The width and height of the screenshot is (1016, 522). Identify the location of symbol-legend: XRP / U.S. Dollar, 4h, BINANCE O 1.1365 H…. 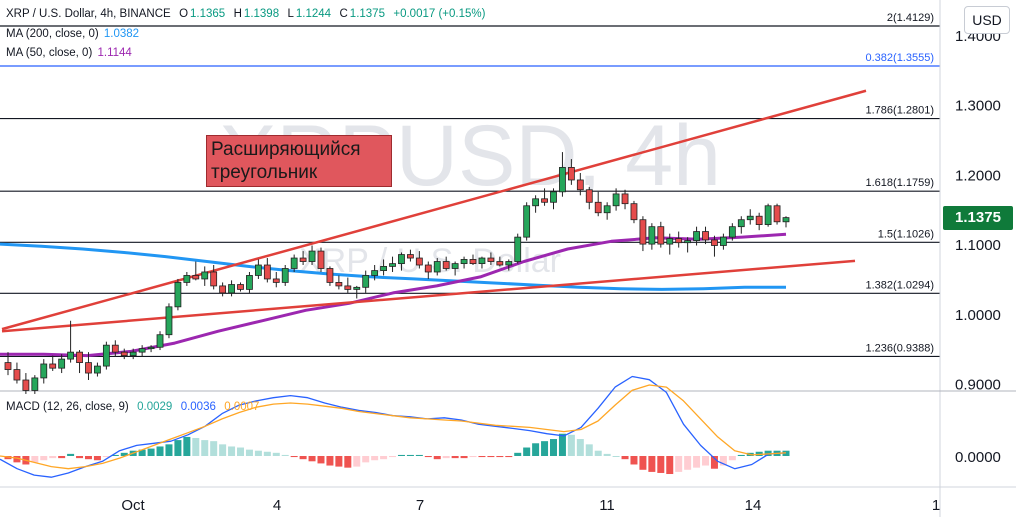
(246, 14).